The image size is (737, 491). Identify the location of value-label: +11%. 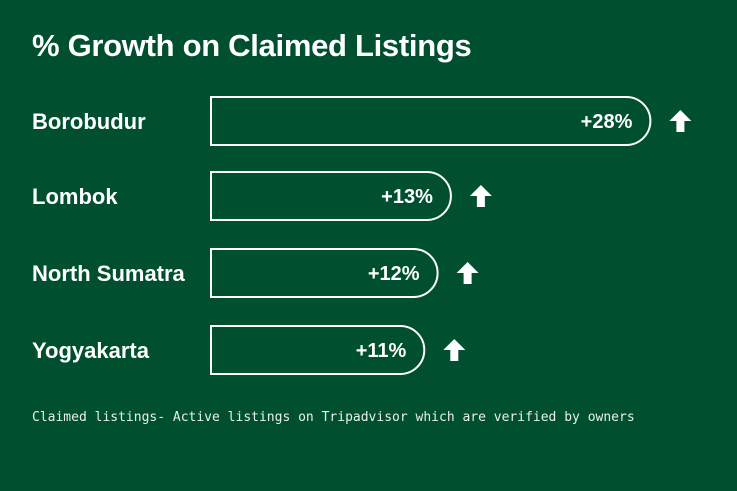
(381, 351).